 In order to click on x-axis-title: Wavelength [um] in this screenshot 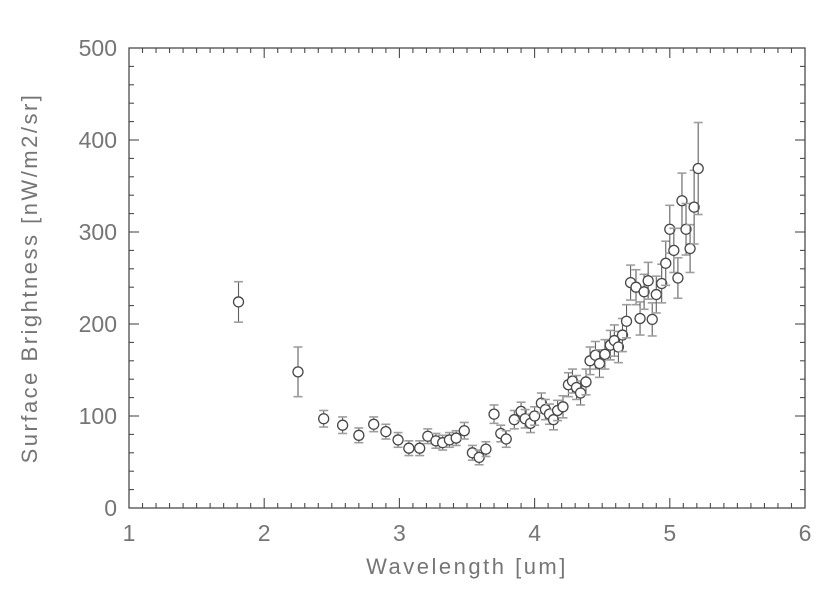, I will do `click(467, 566)`.